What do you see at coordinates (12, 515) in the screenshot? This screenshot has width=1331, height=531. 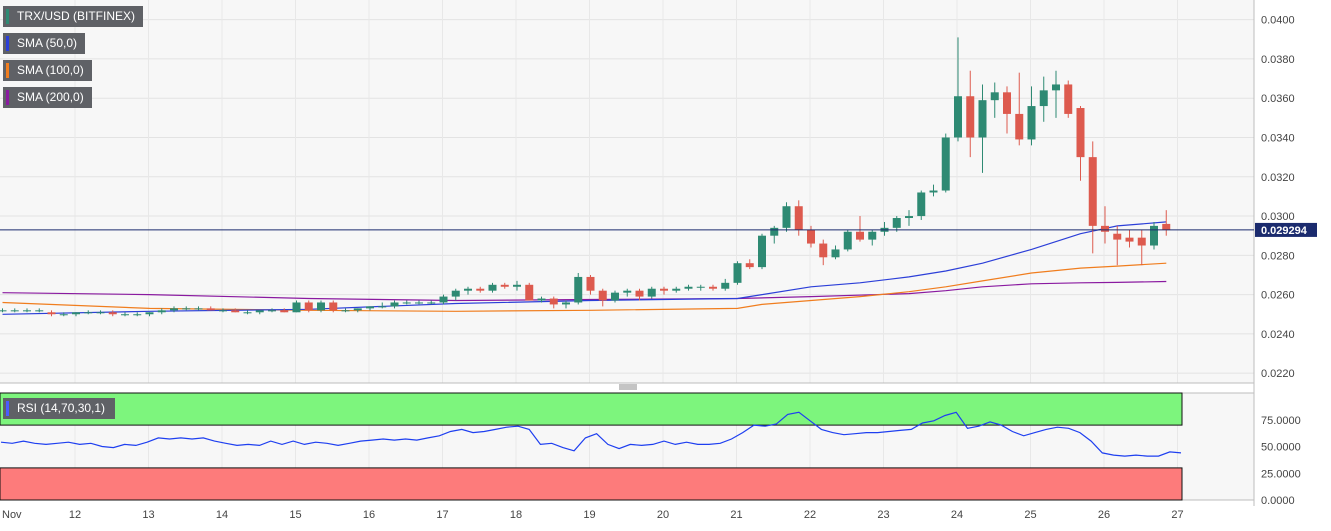 I see `x-tick-label: Nov` at bounding box center [12, 515].